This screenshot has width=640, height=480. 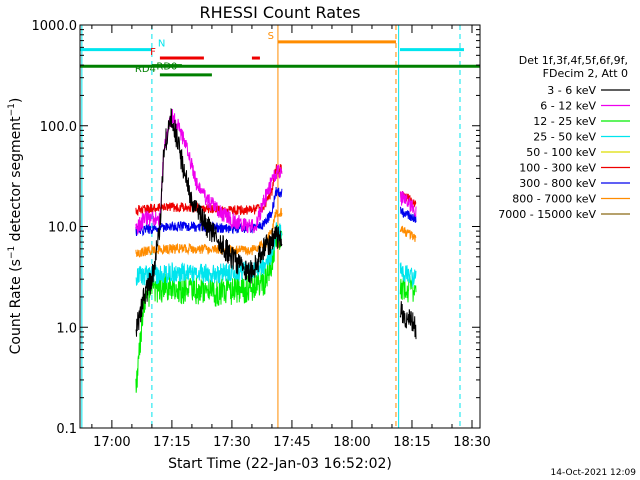 I want to click on y-axis-label-exp-1: −1, so click(x=12, y=252).